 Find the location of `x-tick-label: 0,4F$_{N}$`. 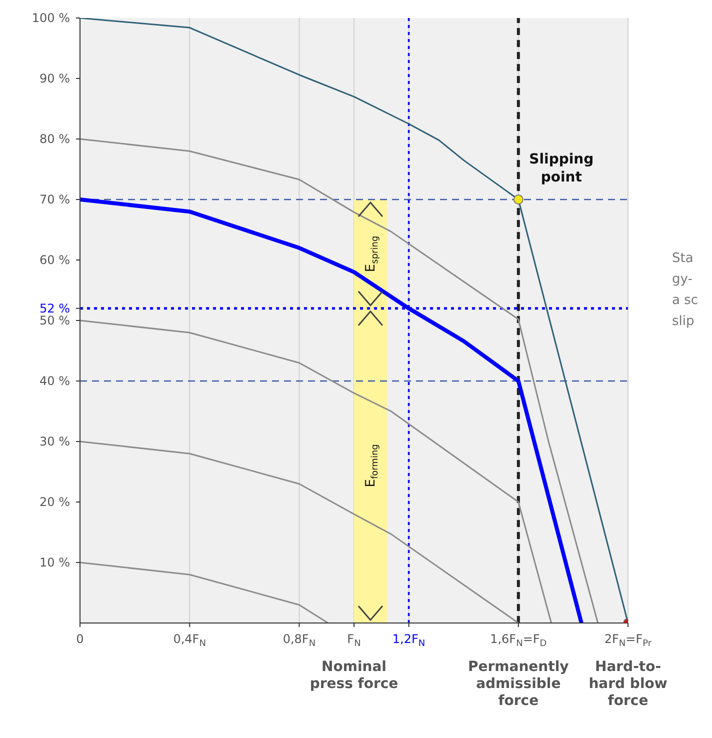

x-tick-label: 0,4F$_{N}$ is located at coordinates (189, 640).